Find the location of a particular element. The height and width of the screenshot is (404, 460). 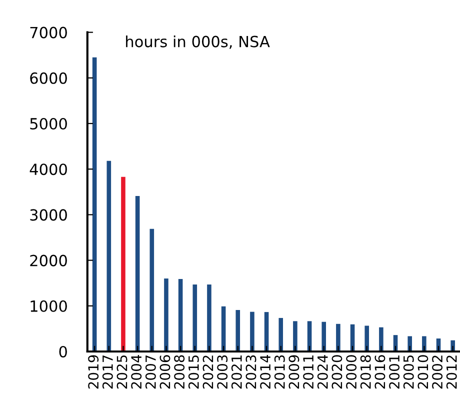

x-tick-label: 2014 is located at coordinates (265, 372).